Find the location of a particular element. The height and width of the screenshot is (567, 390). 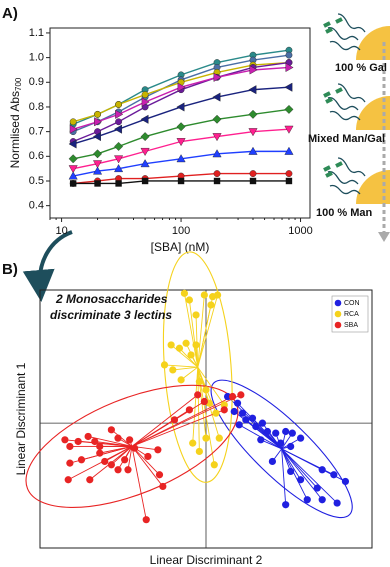

x-axis-label: Linear Discriminant 2 is located at coordinates (206, 560).